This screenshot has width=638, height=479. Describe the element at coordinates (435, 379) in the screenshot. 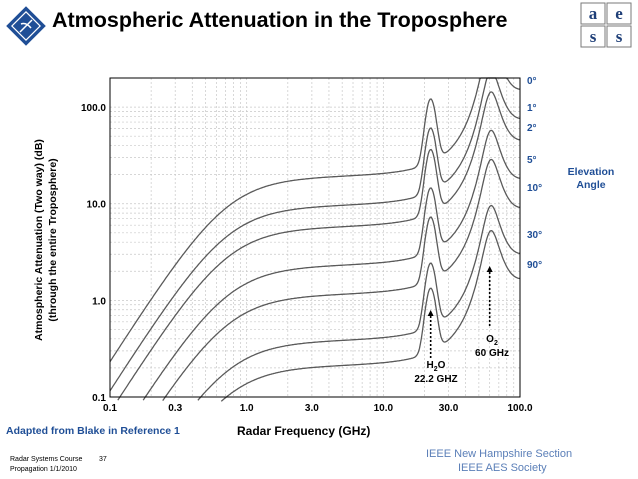

I see `h2o-frequency-label: 22.2 GHZ` at that location.